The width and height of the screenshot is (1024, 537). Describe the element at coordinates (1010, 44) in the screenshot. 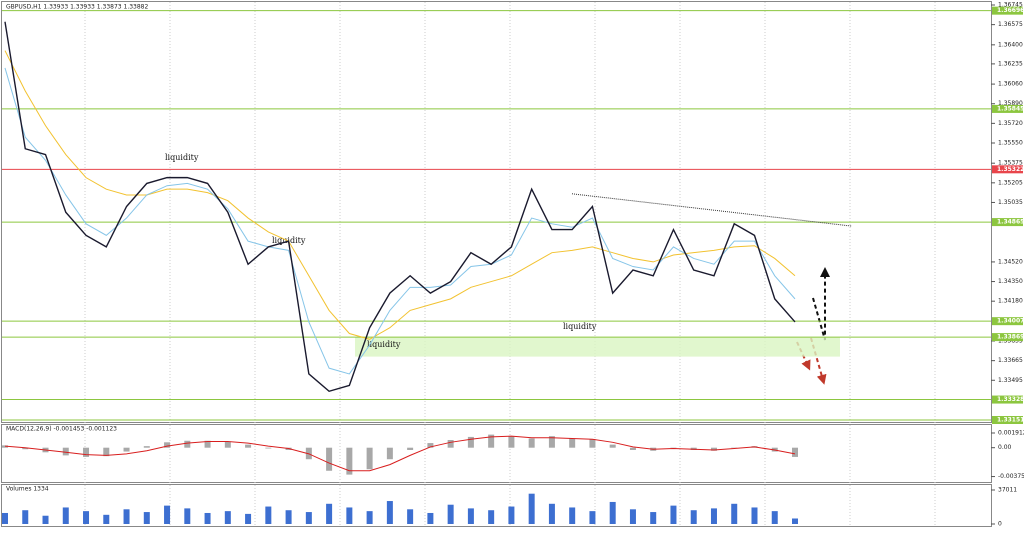

I see `y-tick-label: 1.36400` at that location.